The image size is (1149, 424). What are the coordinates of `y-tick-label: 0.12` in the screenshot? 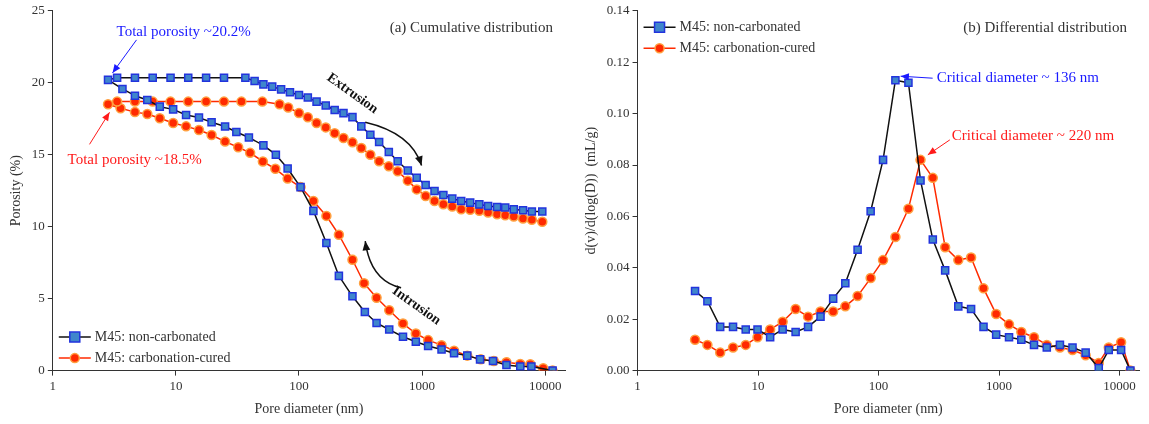 It's located at (618, 61).